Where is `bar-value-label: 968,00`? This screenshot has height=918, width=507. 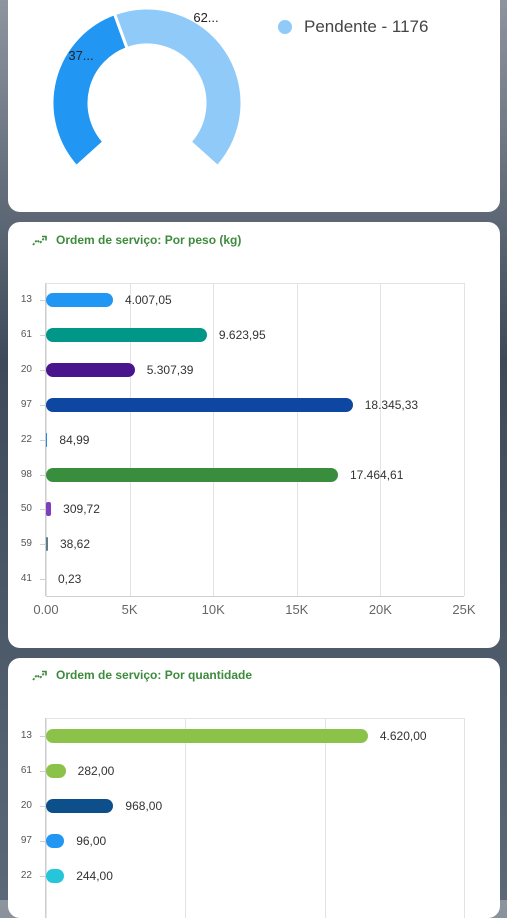
bar-value-label: 968,00 is located at coordinates (144, 806).